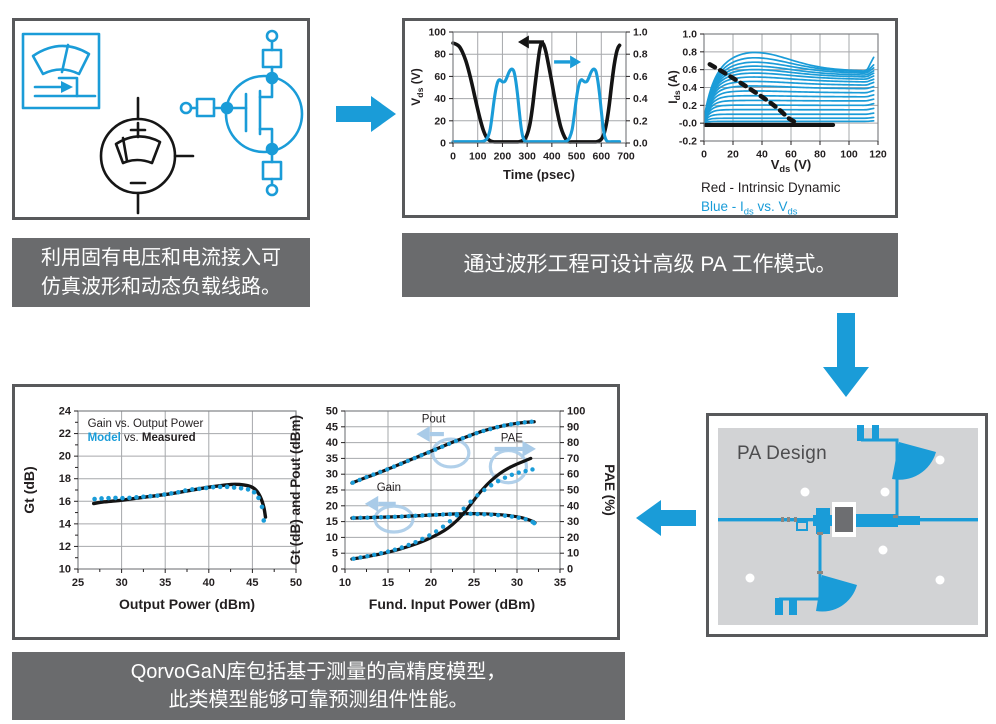  I want to click on via-holes, so click(845, 520).